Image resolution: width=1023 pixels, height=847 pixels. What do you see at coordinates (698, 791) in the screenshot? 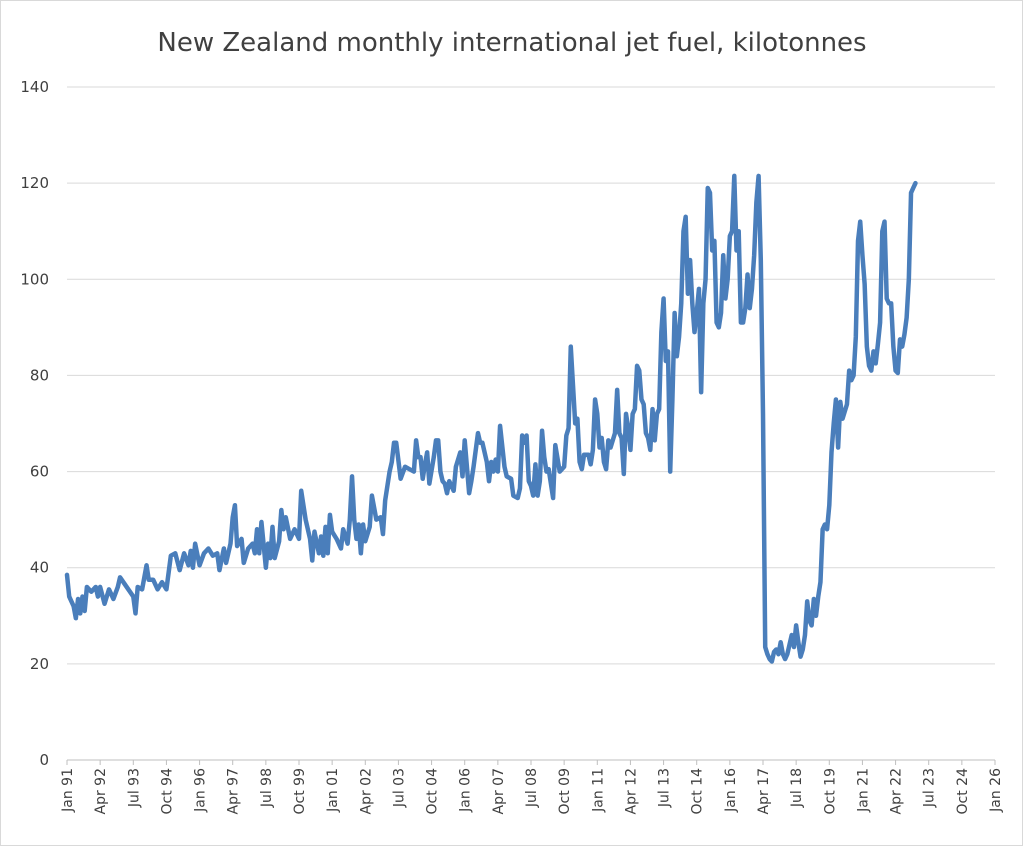
I see `x-tick-label: Oct 14` at bounding box center [698, 791].